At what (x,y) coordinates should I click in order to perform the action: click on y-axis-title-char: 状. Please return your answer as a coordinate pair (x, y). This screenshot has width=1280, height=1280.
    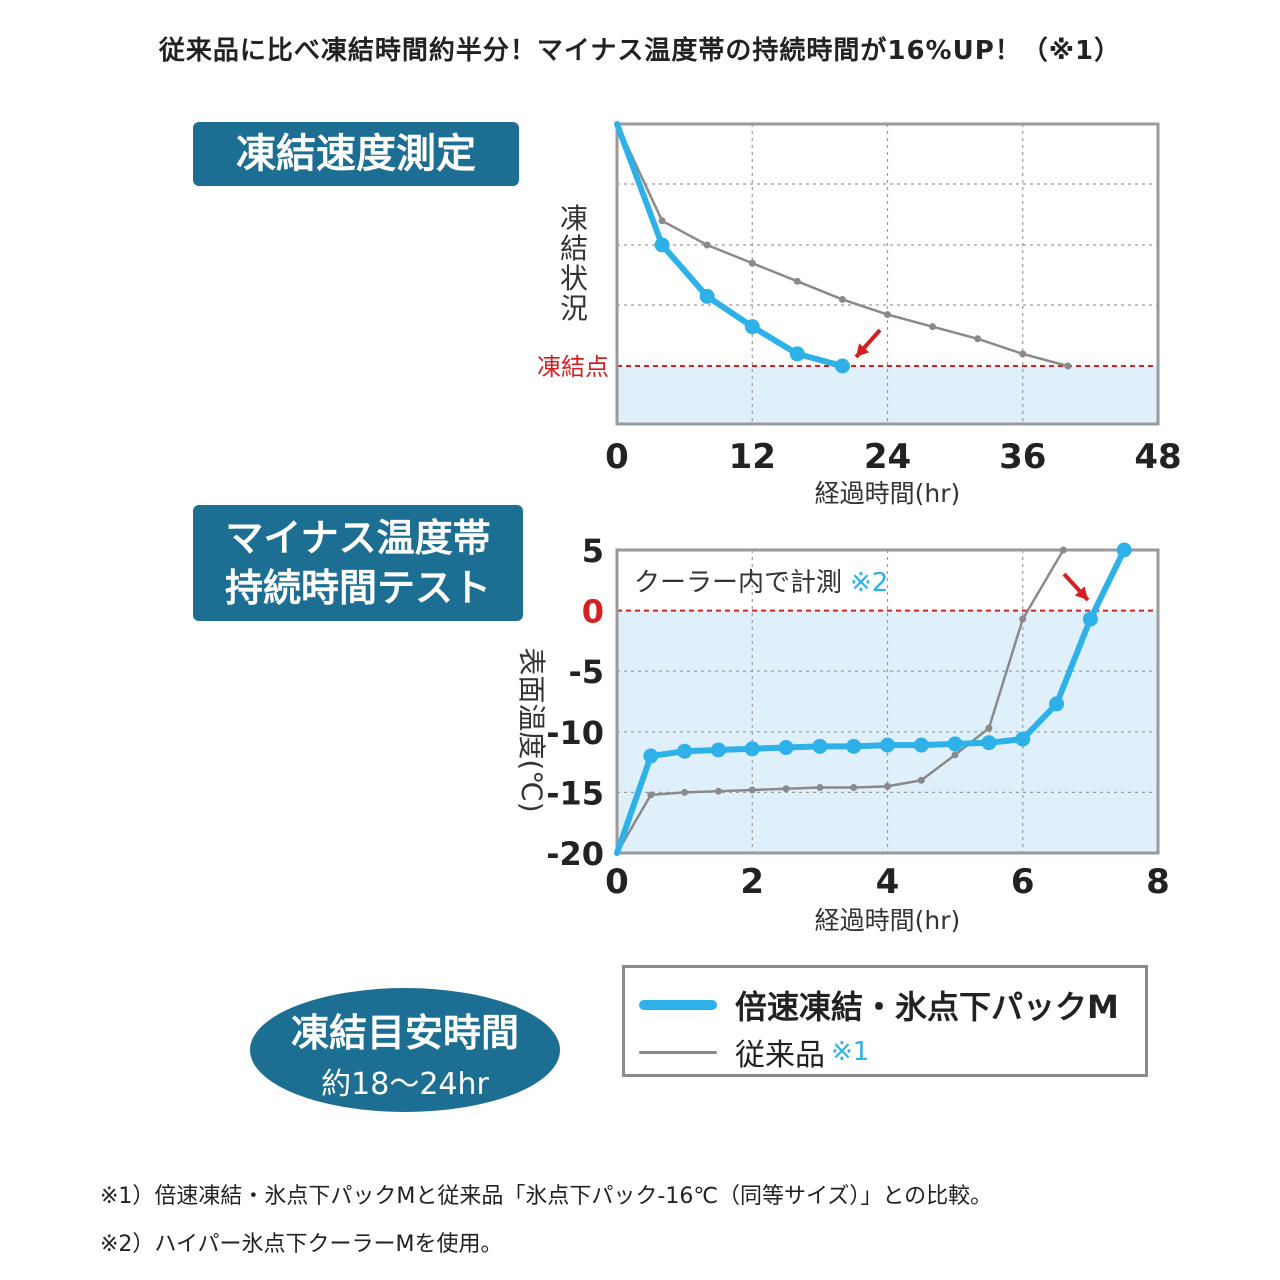
    Looking at the image, I should click on (574, 278).